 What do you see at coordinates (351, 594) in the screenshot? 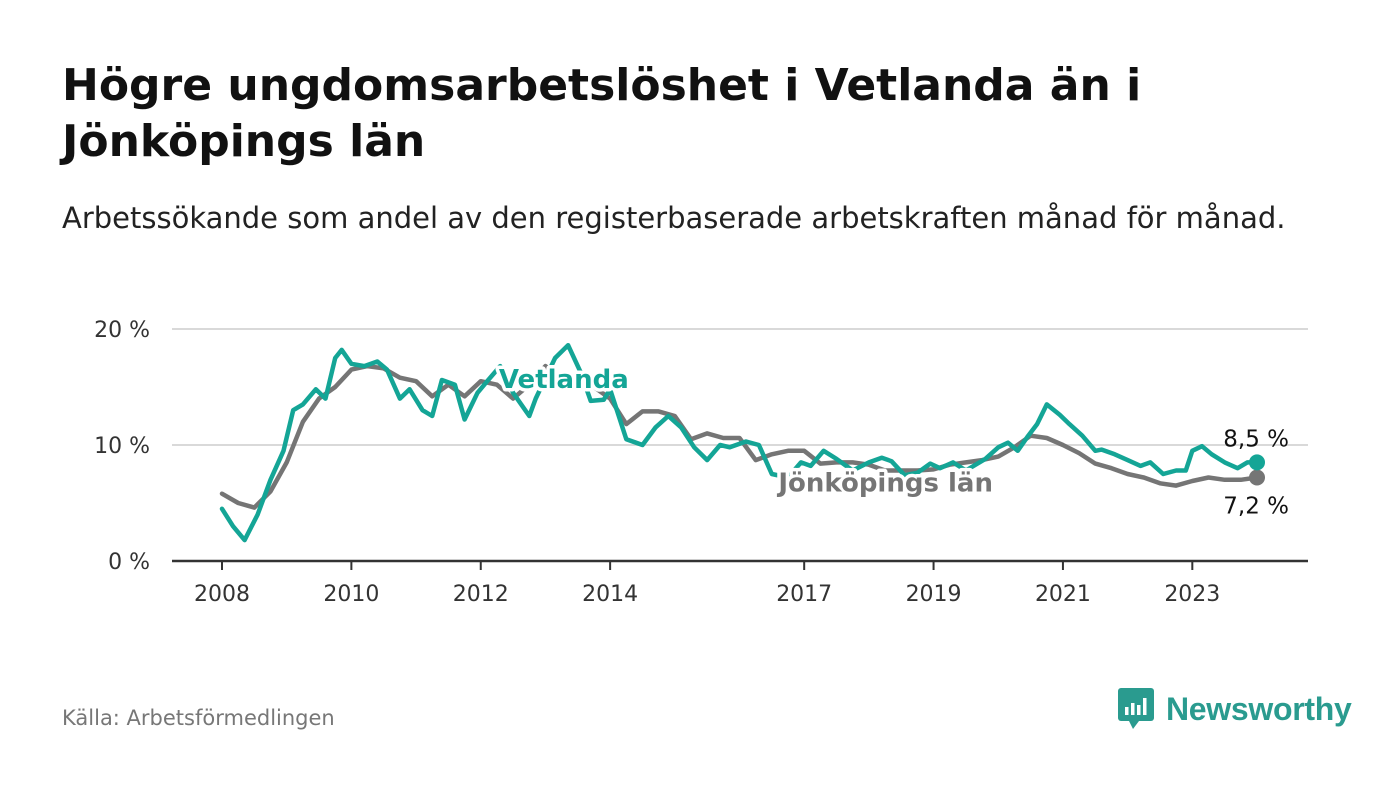
I see `x-tick-label: 2010` at bounding box center [351, 594].